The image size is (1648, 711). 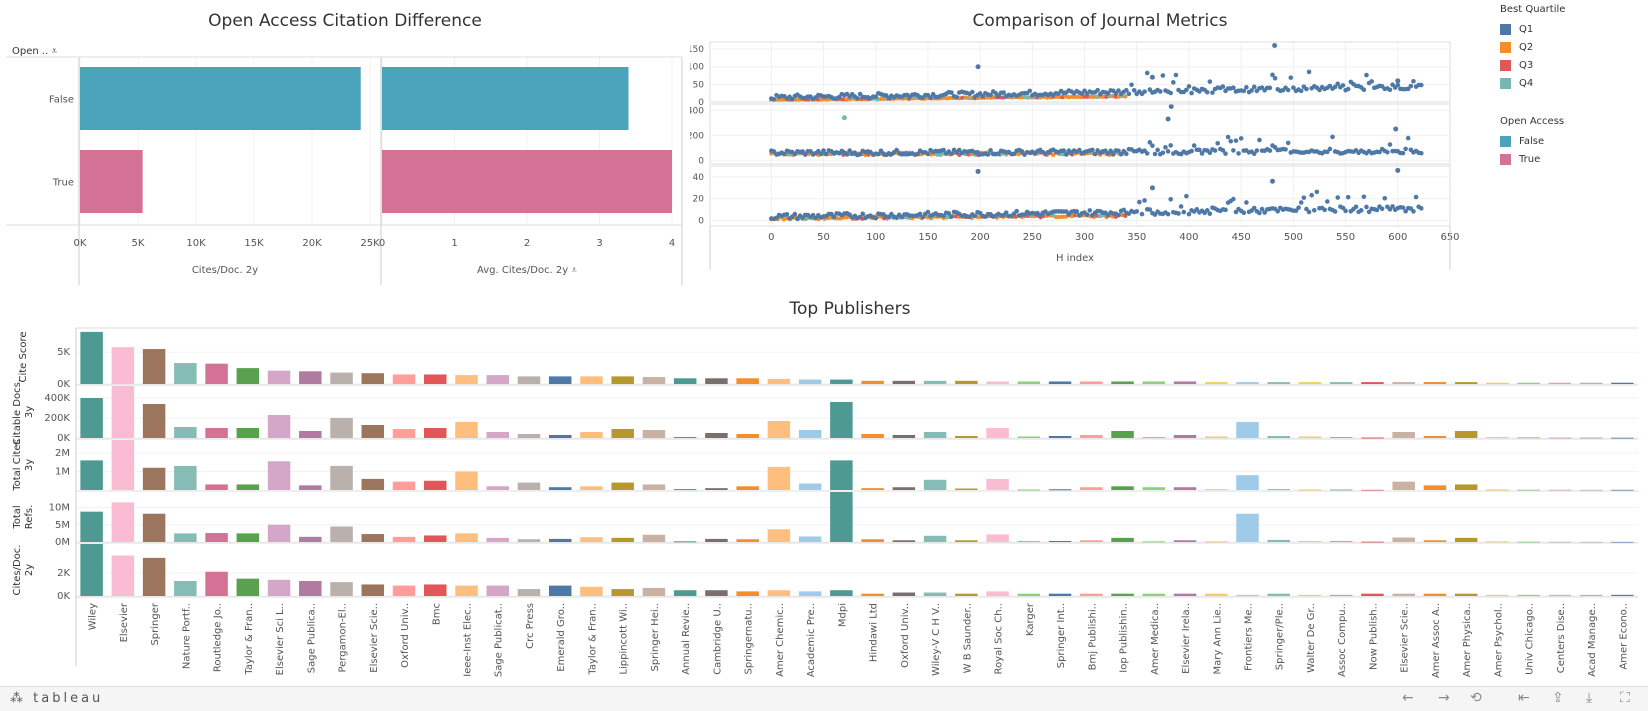 I want to click on category-label: Emerald Gro.., so click(x=561, y=637).